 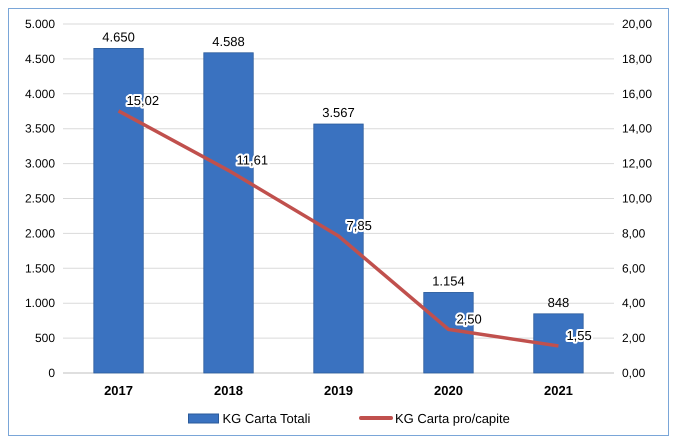 What do you see at coordinates (634, 303) in the screenshot?
I see `y2-tick-label: 4,00` at bounding box center [634, 303].